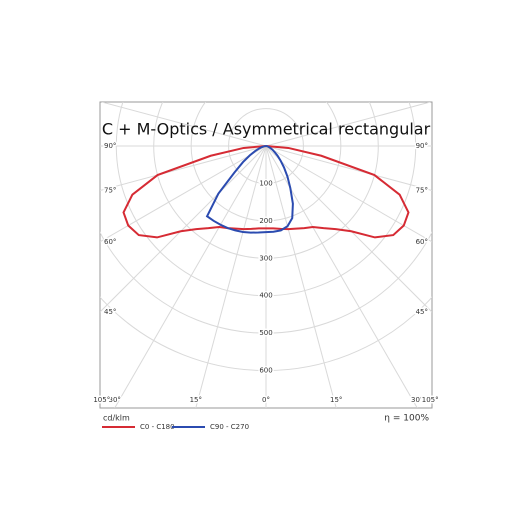 The width and height of the screenshot is (530, 530). I want to click on legend-label: C0 - C180, so click(157, 427).